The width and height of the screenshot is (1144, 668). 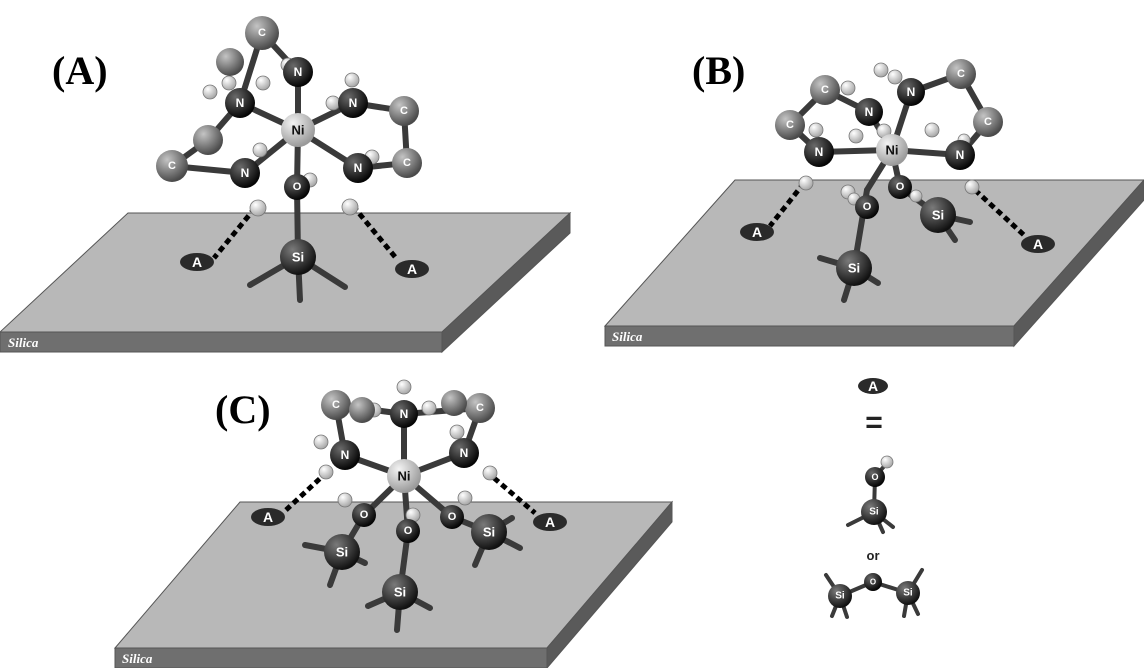 I want to click on legend-site-symbol: A, so click(x=873, y=386).